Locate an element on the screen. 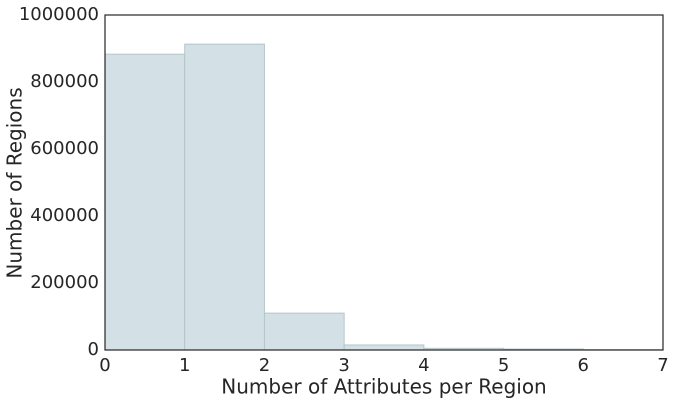  y-tick-label: 1000000 is located at coordinates (59, 14).